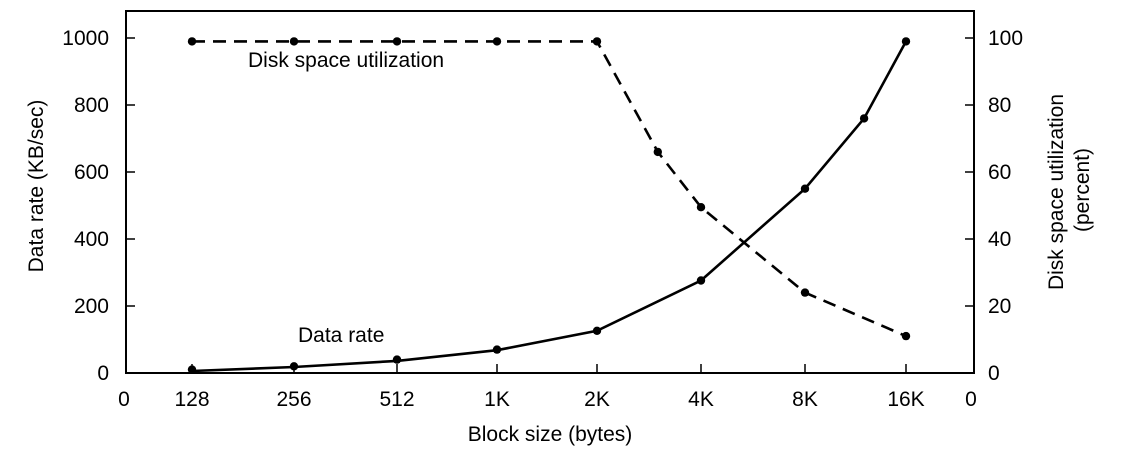 This screenshot has width=1122, height=454. Describe the element at coordinates (91, 105) in the screenshot. I see `y-left-tick-label: 800` at that location.